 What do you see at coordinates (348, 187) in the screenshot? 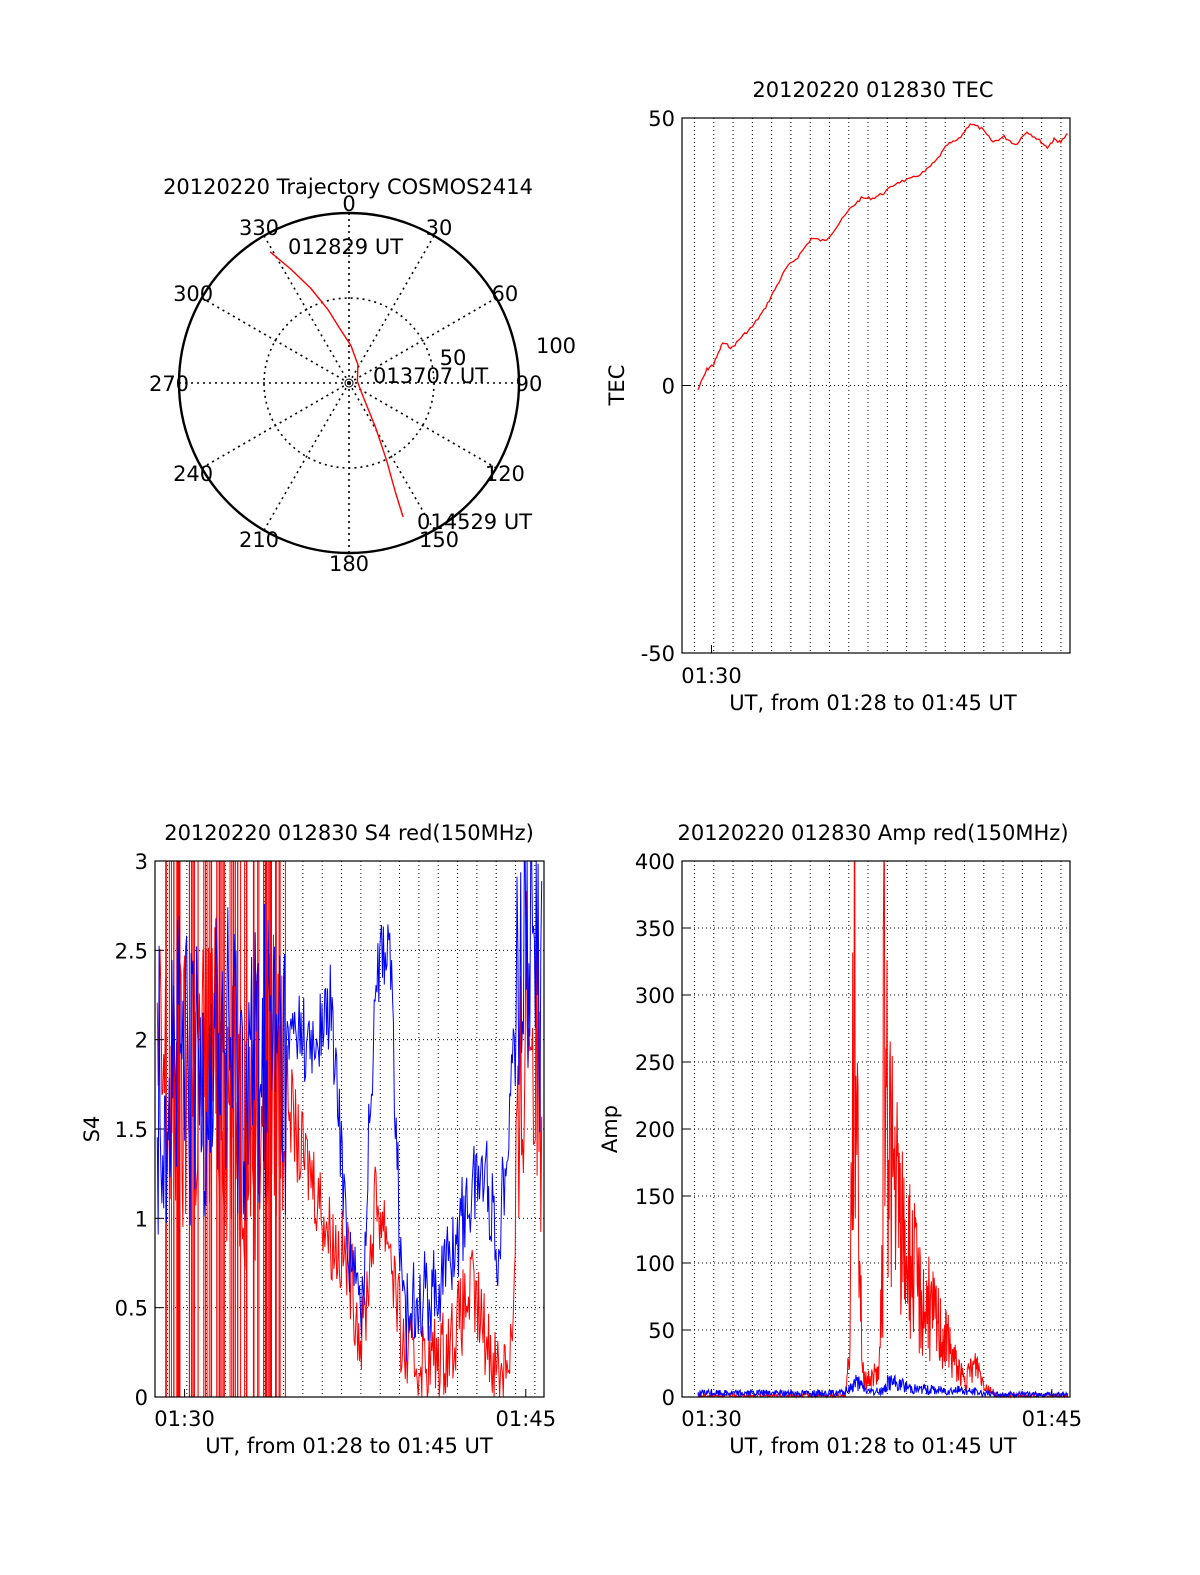
I see `polar-title: 20120220 Trajectory COSMOS2414` at bounding box center [348, 187].